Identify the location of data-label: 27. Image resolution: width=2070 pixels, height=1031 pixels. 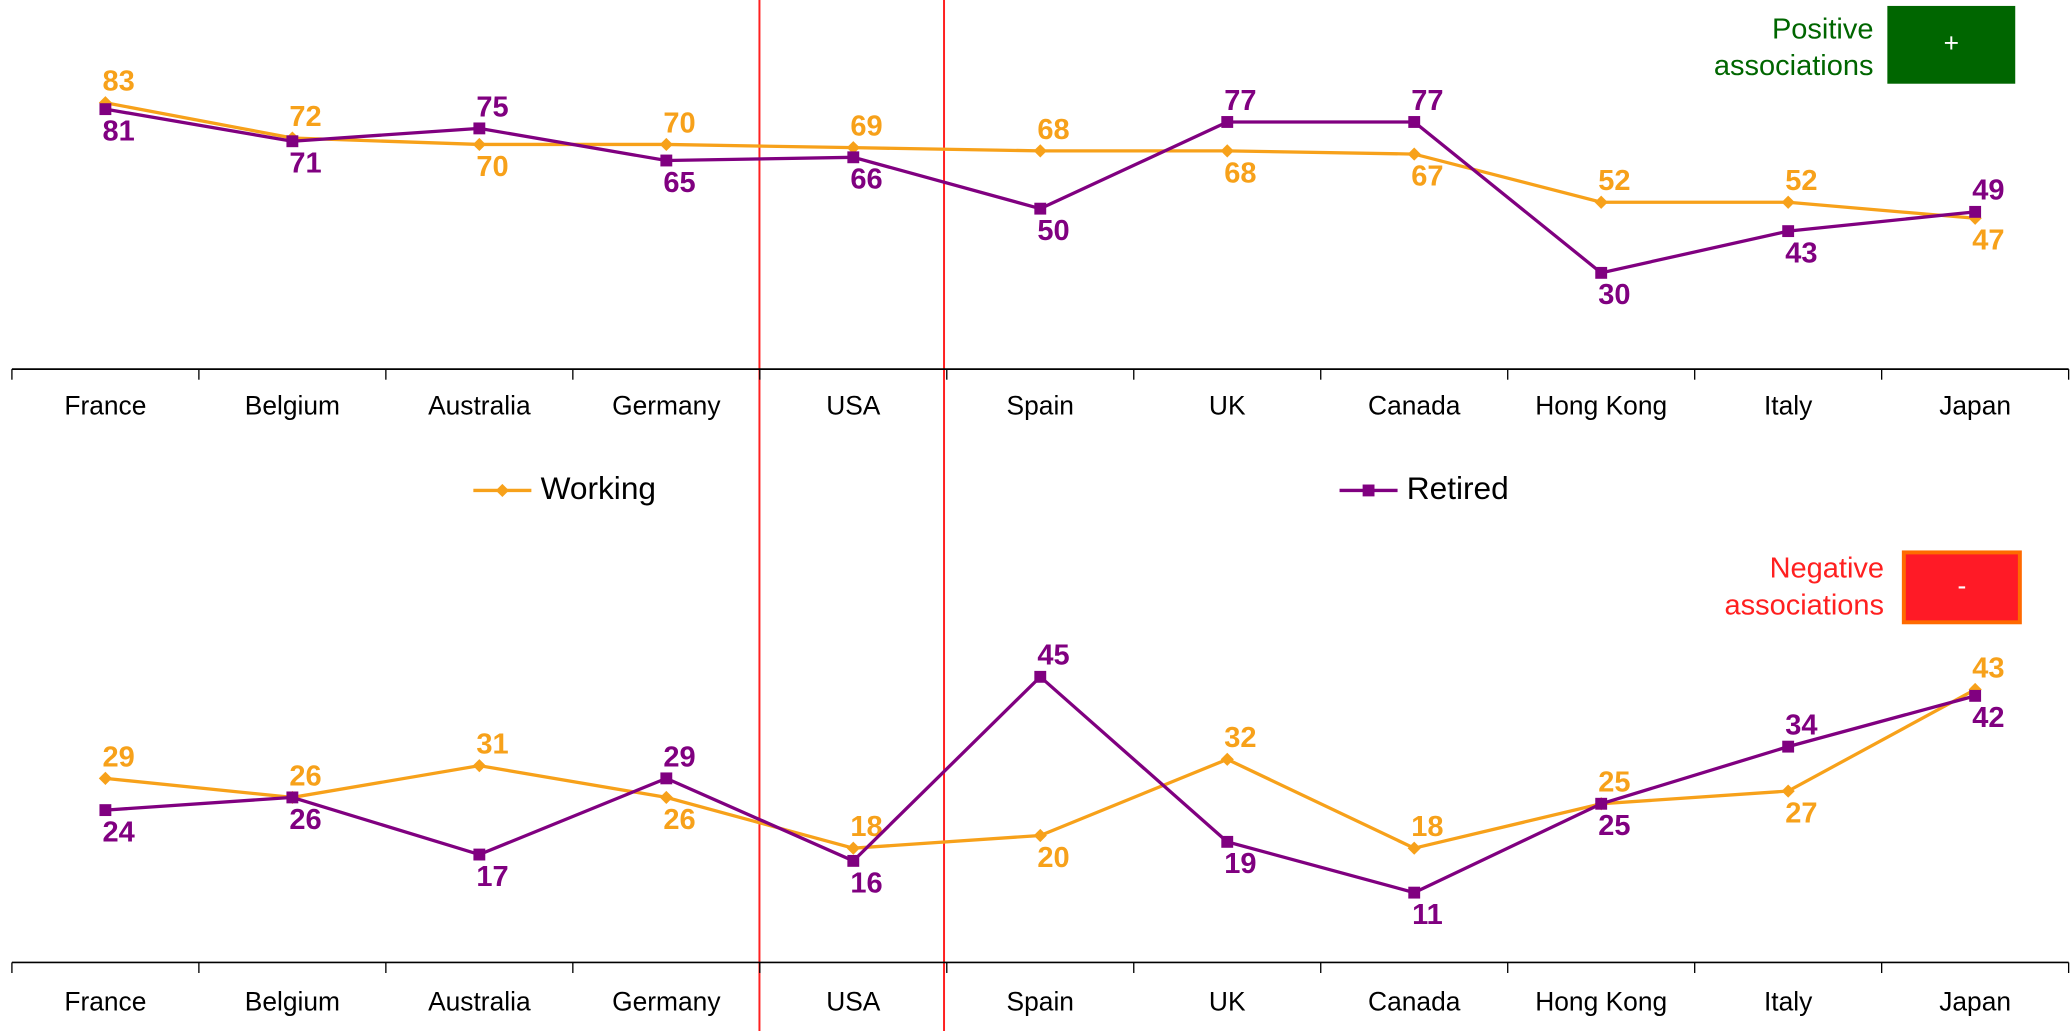
(1801, 813).